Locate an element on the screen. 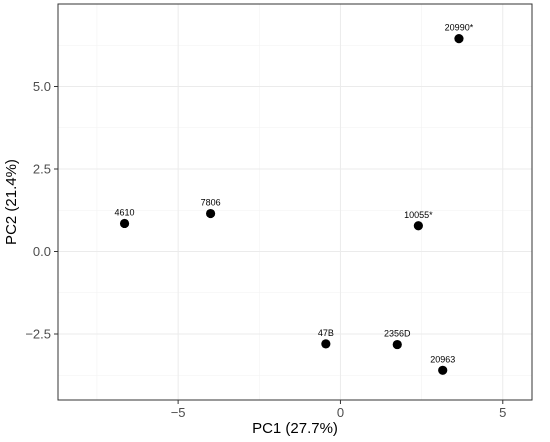 The height and width of the screenshot is (442, 550). x-tick-label: 5 is located at coordinates (502, 412).